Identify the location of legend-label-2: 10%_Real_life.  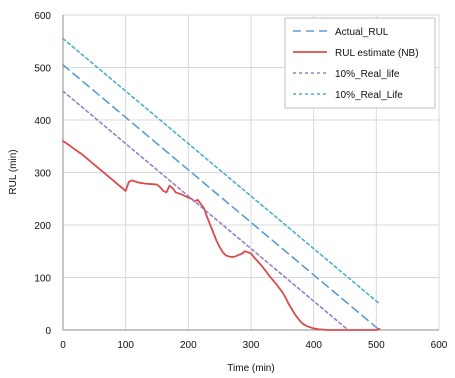
(367, 74).